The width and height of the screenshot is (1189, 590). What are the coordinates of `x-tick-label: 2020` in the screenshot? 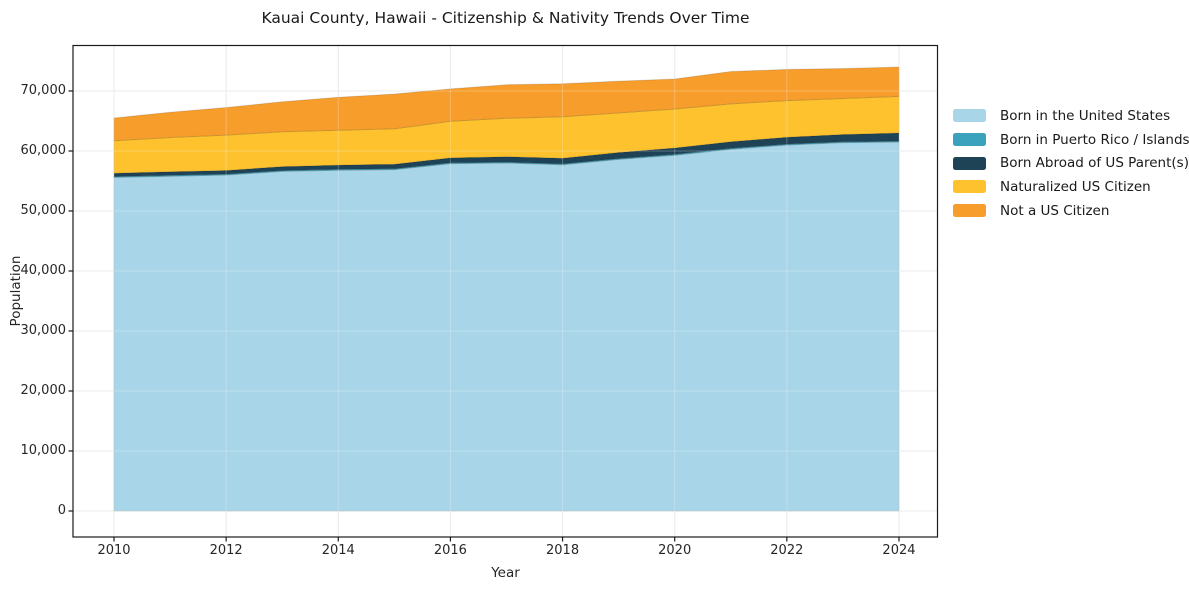 It's located at (675, 550).